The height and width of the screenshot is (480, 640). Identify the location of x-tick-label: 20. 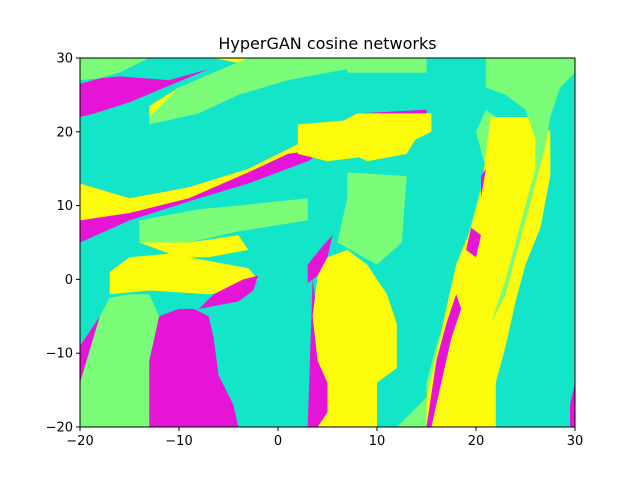
(476, 441).